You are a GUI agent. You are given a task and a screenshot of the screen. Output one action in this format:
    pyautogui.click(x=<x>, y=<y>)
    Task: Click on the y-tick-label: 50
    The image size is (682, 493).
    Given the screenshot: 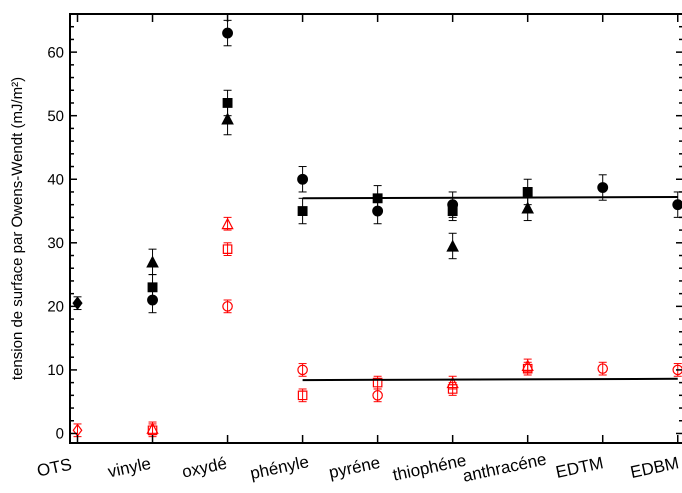 What is the action you would take?
    pyautogui.click(x=55, y=116)
    